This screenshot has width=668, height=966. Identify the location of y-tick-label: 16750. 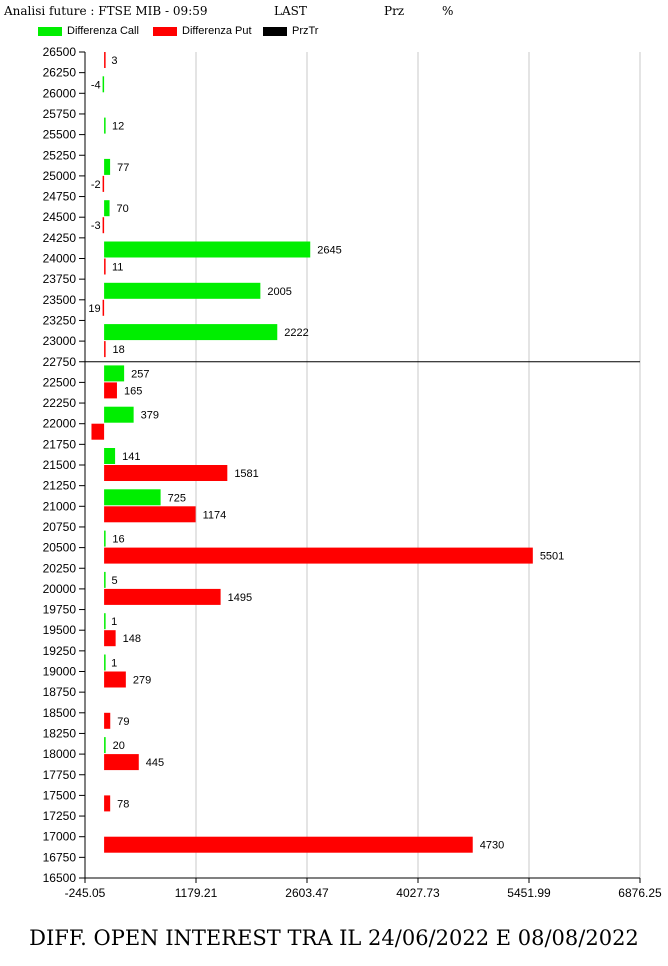
(60, 857).